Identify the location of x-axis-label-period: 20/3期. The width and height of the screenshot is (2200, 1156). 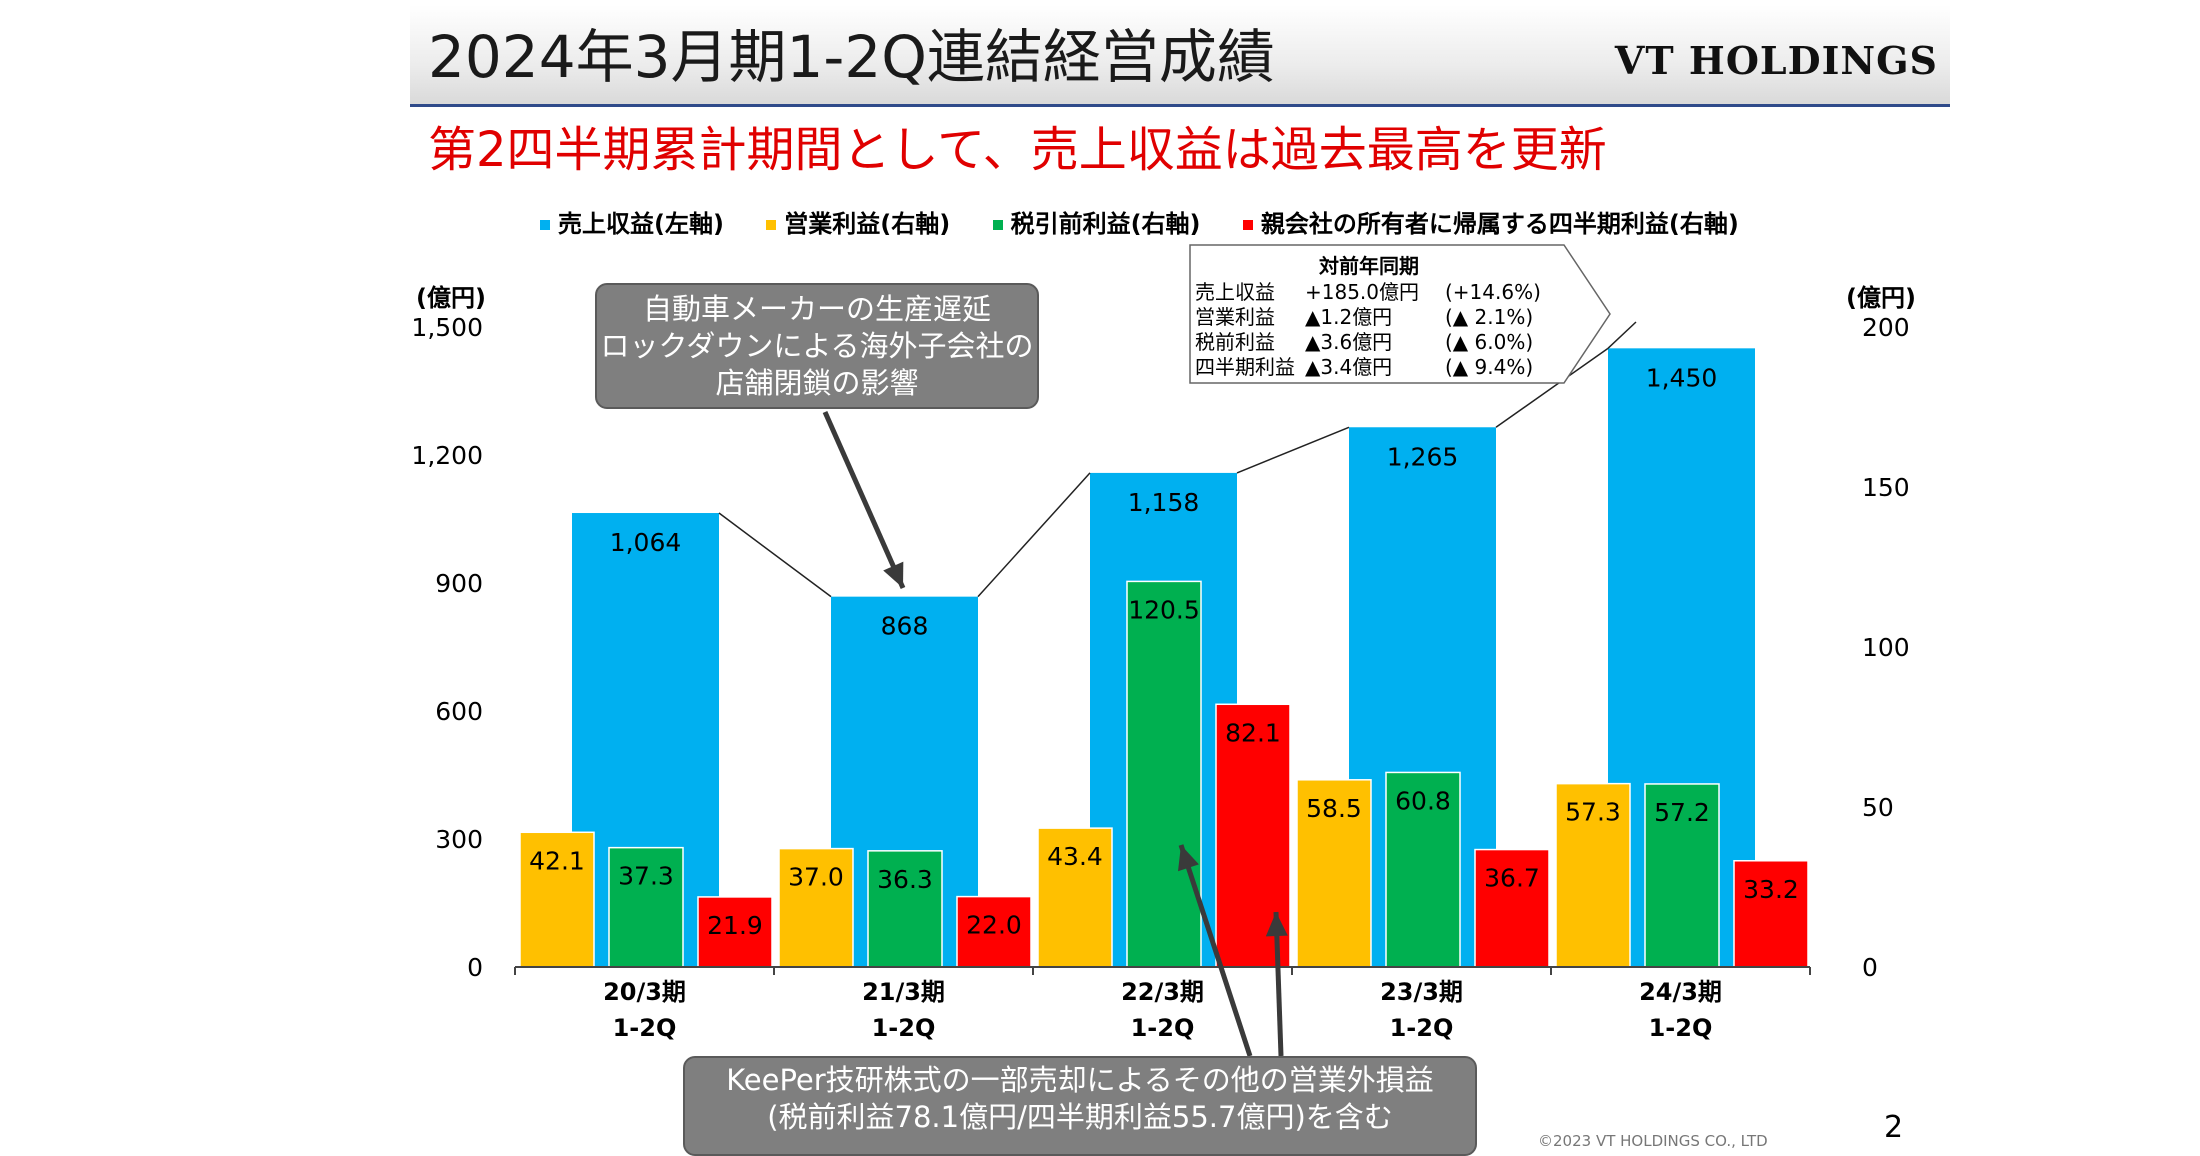
(644, 992).